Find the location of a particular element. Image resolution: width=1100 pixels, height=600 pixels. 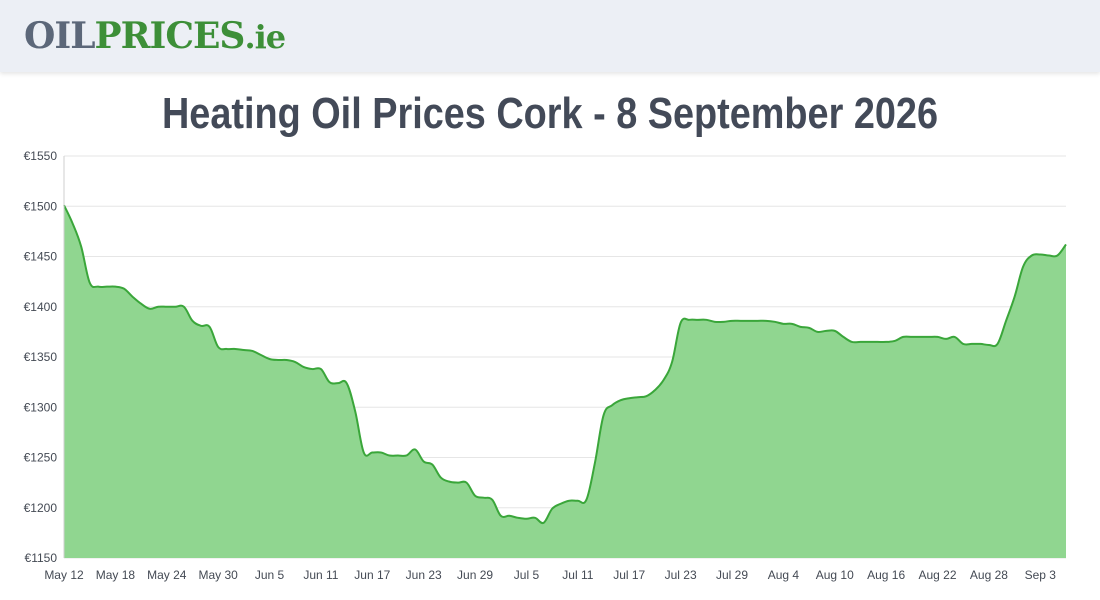

y-tick-label: €1450 is located at coordinates (41, 257).